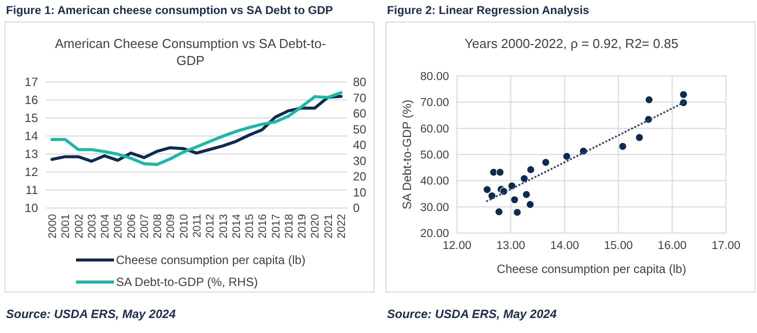 The width and height of the screenshot is (757, 333). Describe the element at coordinates (31, 208) in the screenshot. I see `y-tick-label: 10` at that location.